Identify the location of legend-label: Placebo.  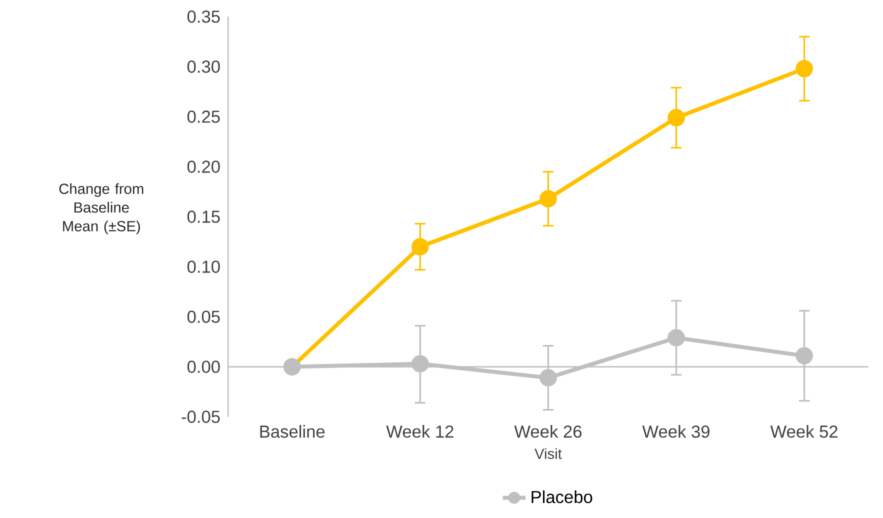
(562, 497).